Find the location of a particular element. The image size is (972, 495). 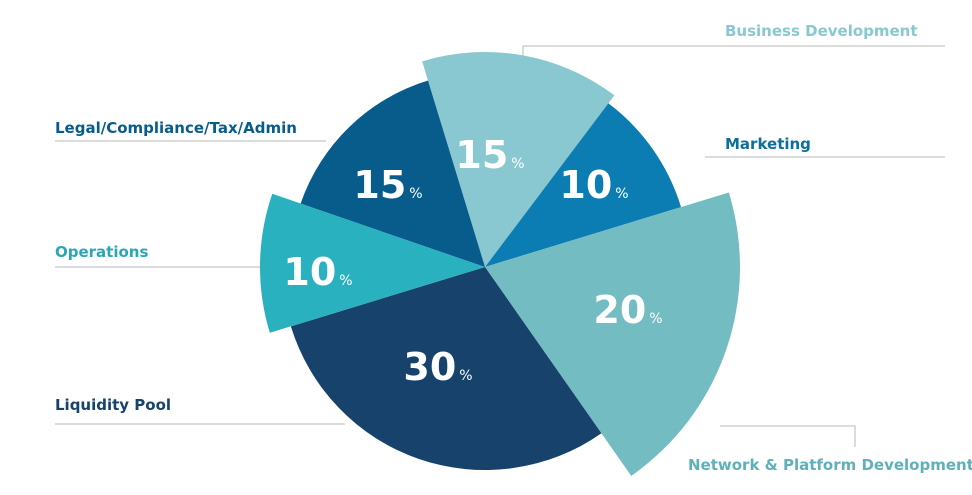

slice-value-label: 30% is located at coordinates (437, 367).